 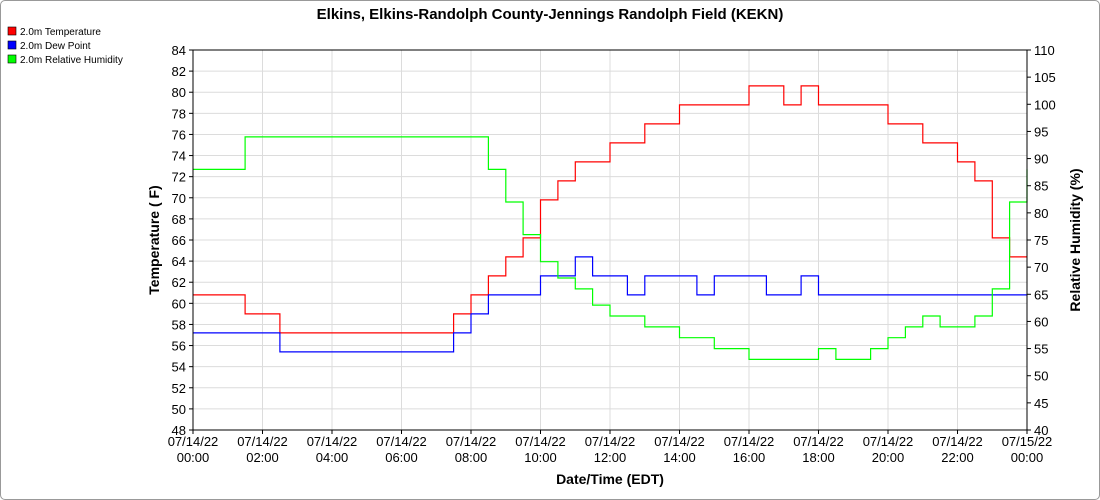 What do you see at coordinates (179, 50) in the screenshot?
I see `y-tick-label: 84` at bounding box center [179, 50].